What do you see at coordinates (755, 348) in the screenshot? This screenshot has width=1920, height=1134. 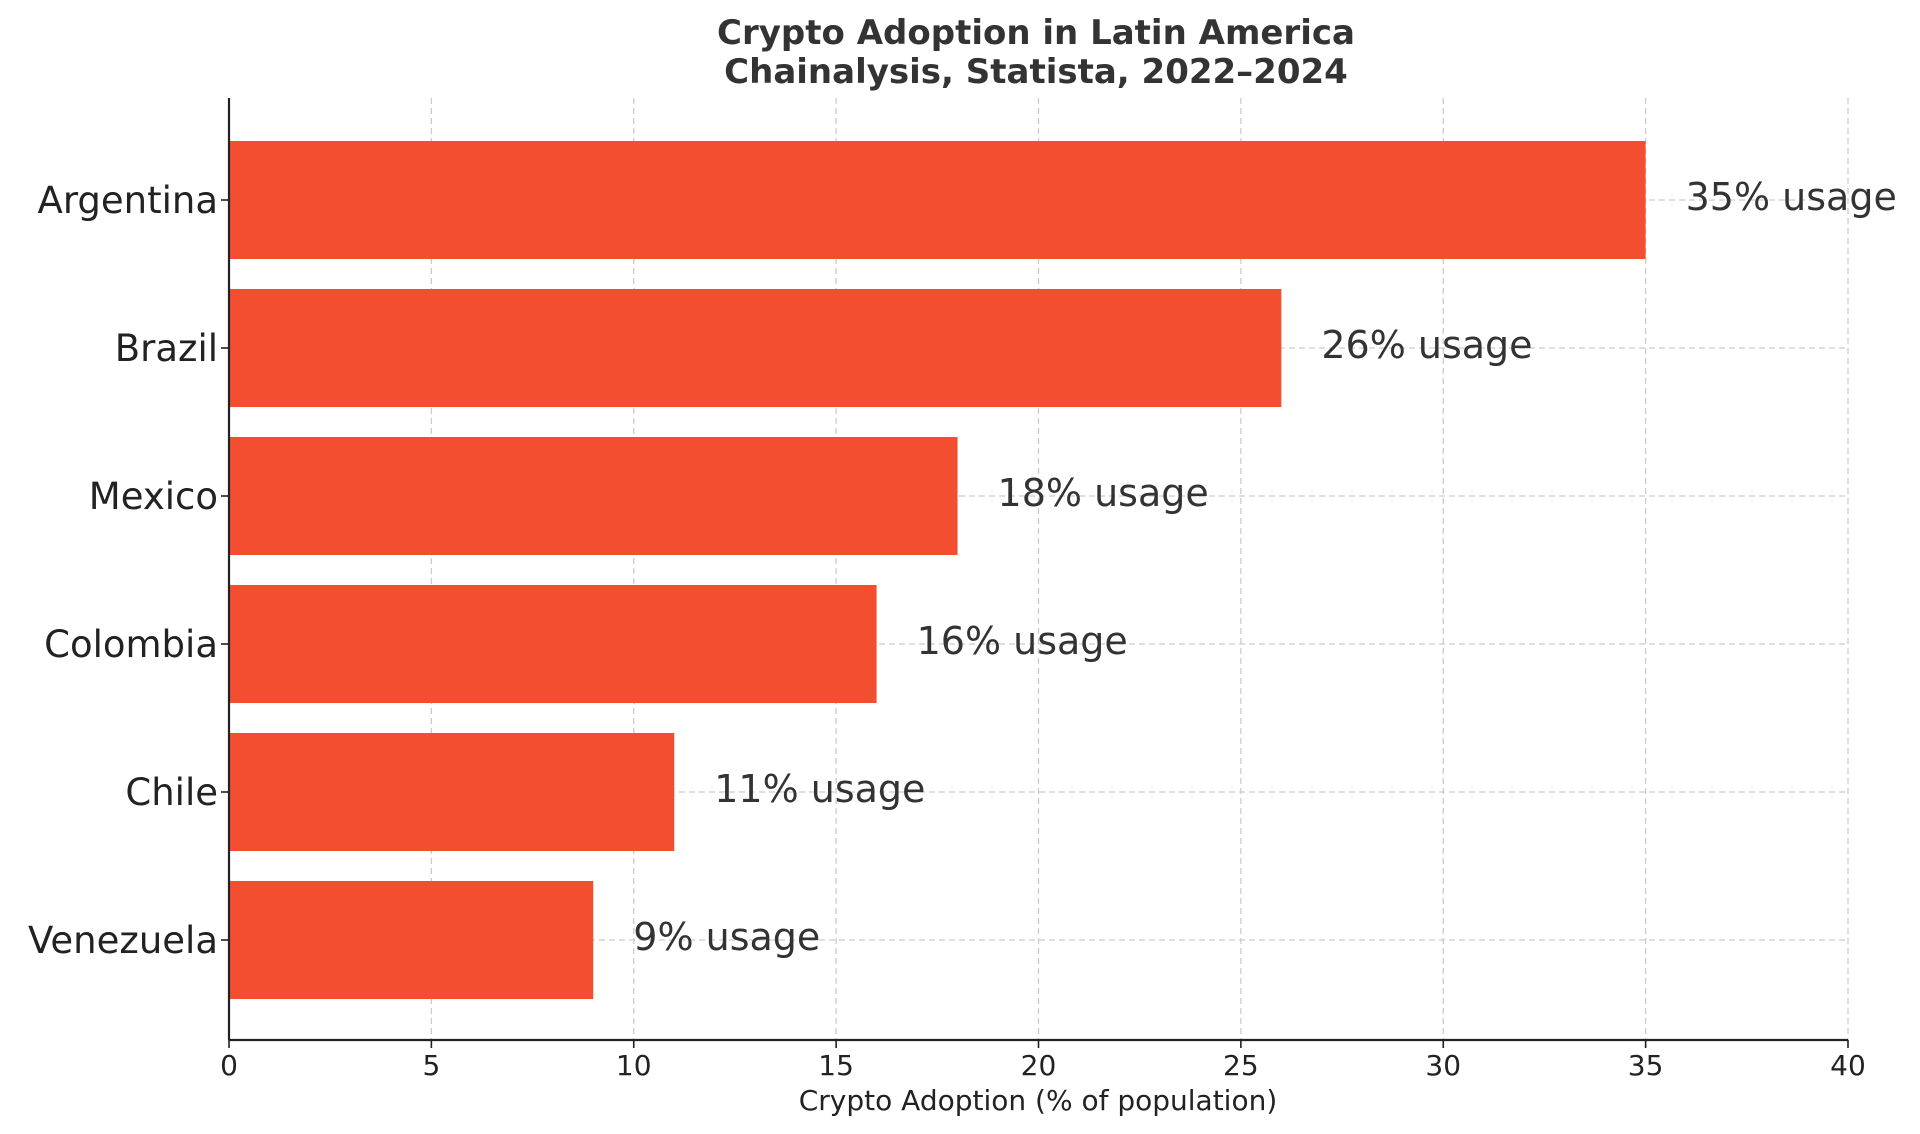 I see `bar-brazil` at bounding box center [755, 348].